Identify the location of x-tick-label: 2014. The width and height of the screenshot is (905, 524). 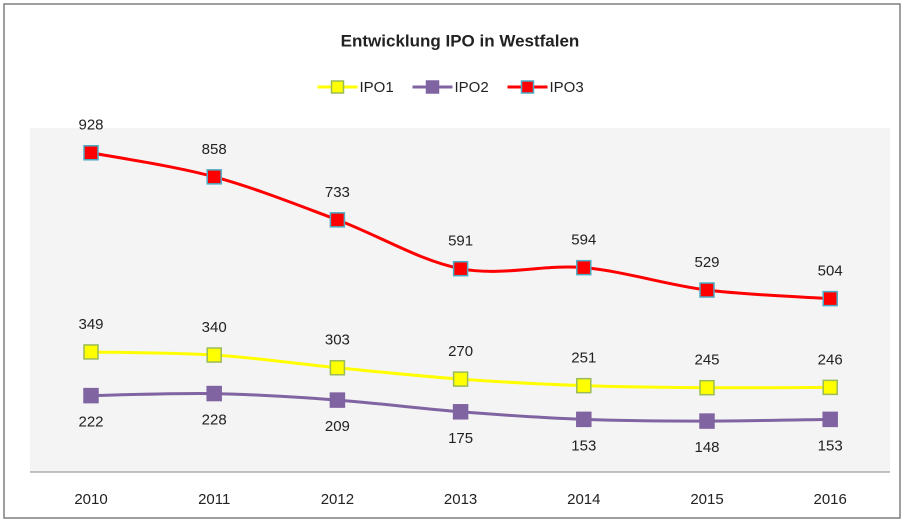
(583, 499).